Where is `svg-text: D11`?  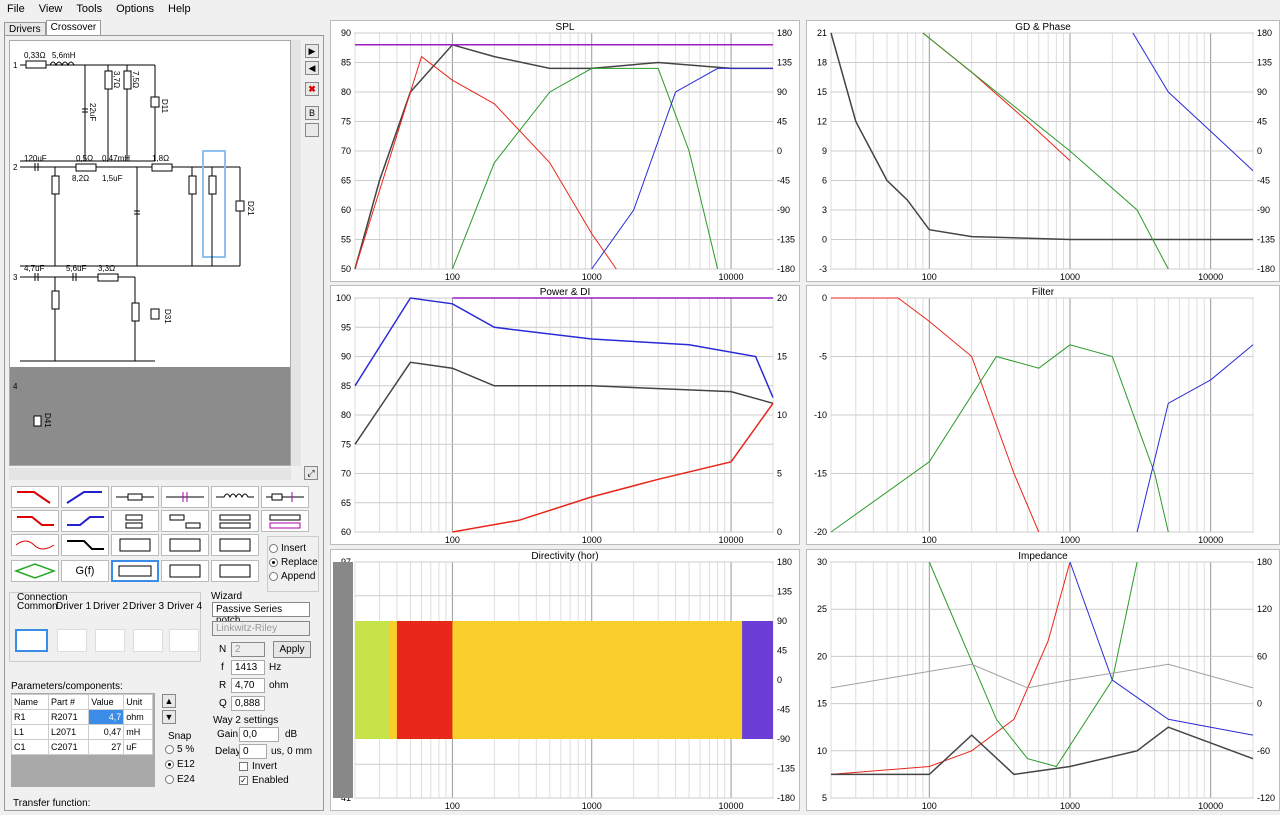
svg-text: D11 is located at coordinates (164, 106).